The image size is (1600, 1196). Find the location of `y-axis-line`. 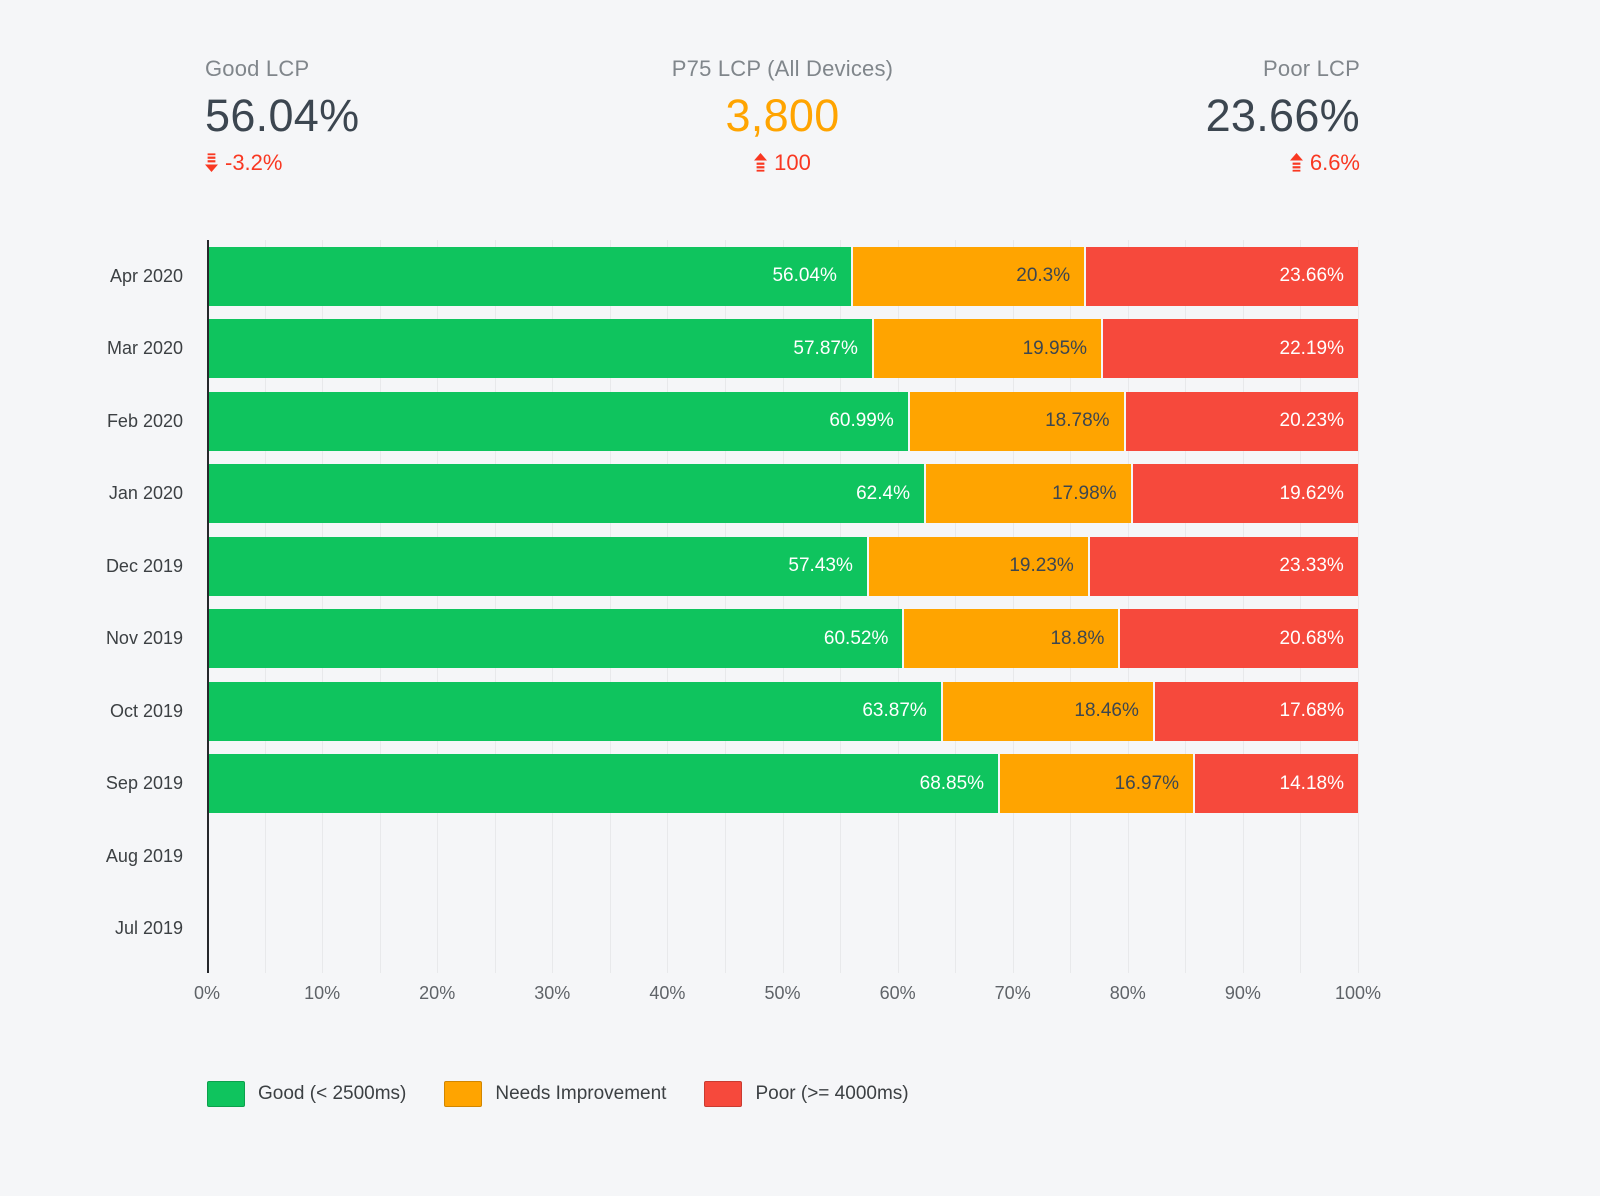

y-axis-line is located at coordinates (208, 606).